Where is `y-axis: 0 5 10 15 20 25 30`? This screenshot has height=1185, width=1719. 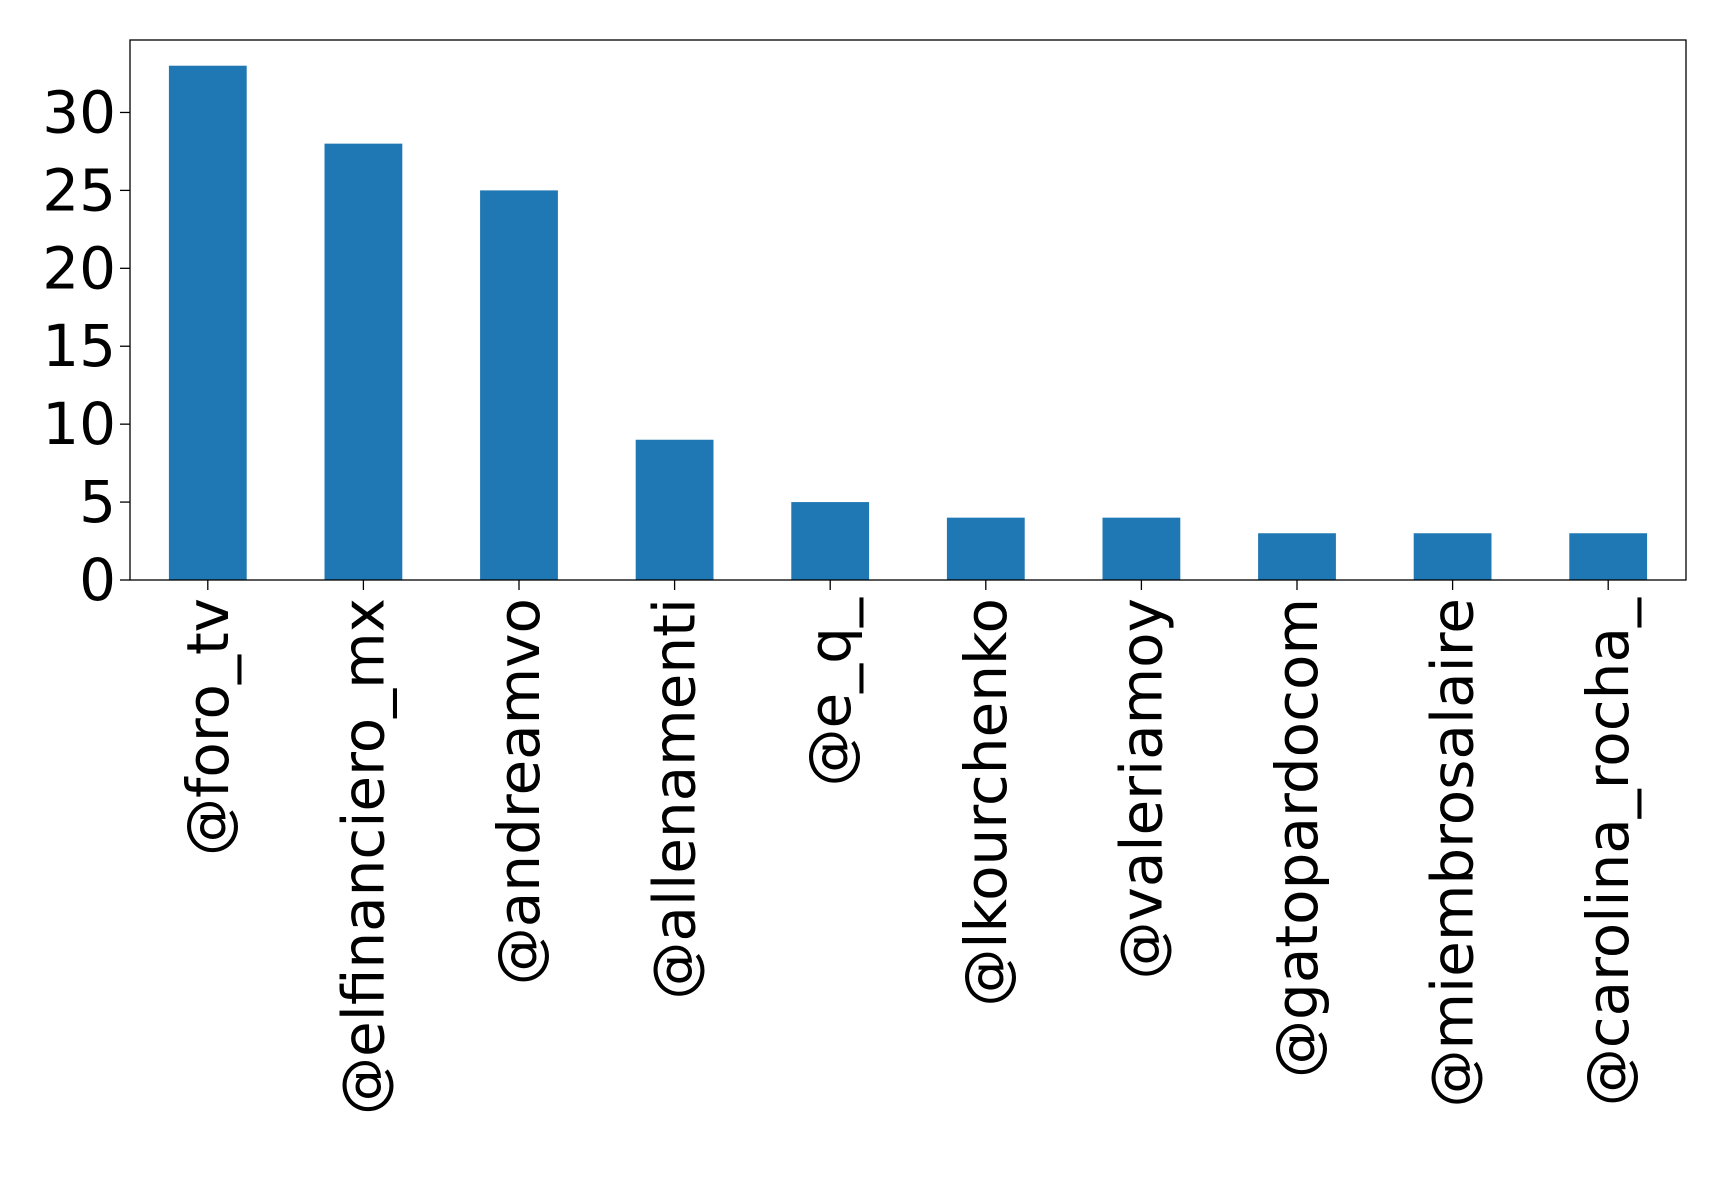 y-axis: 0 5 10 15 20 25 30 is located at coordinates (86, 346).